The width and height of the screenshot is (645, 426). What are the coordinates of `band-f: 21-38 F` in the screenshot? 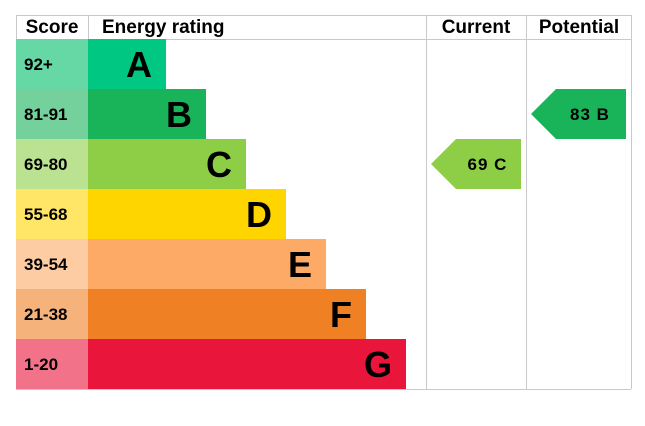 It's located at (191, 314).